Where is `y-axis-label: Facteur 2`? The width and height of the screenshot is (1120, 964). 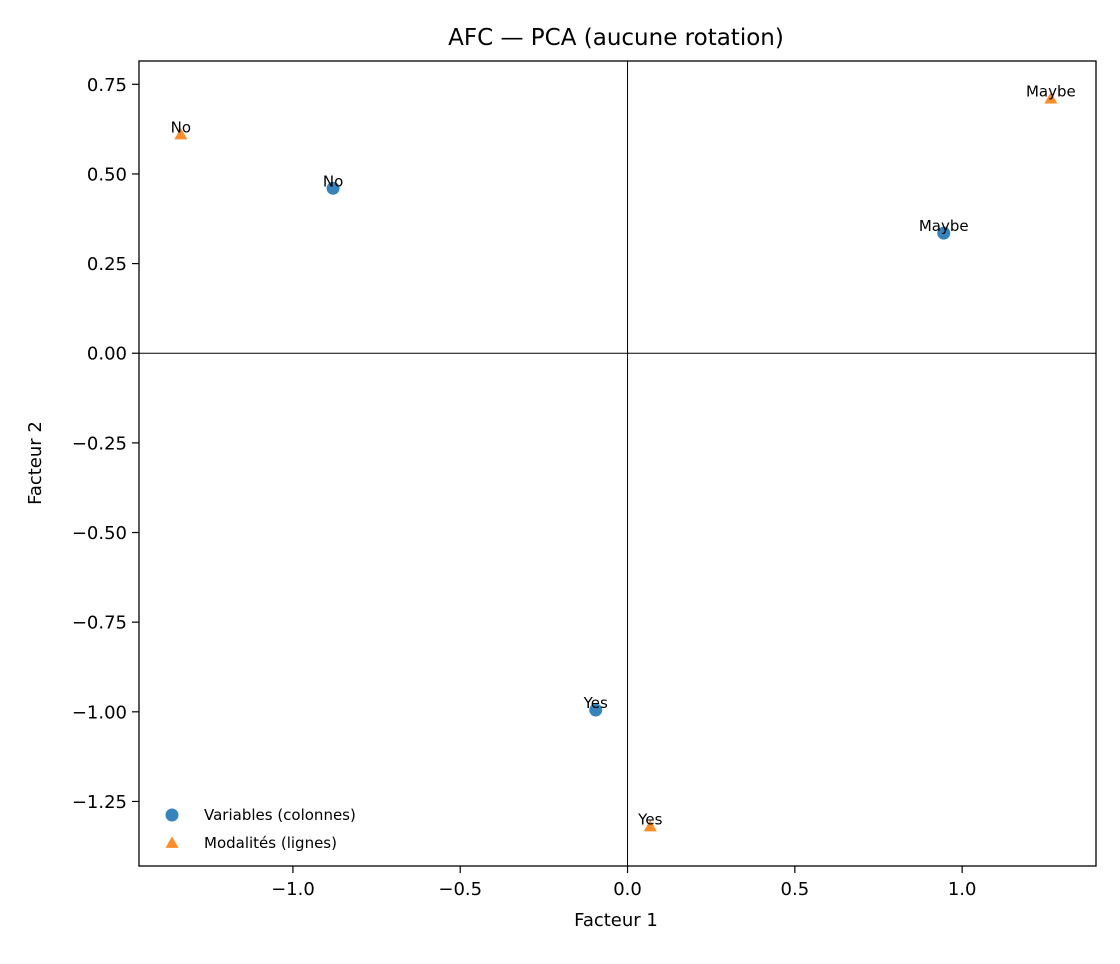 y-axis-label: Facteur 2 is located at coordinates (35, 463).